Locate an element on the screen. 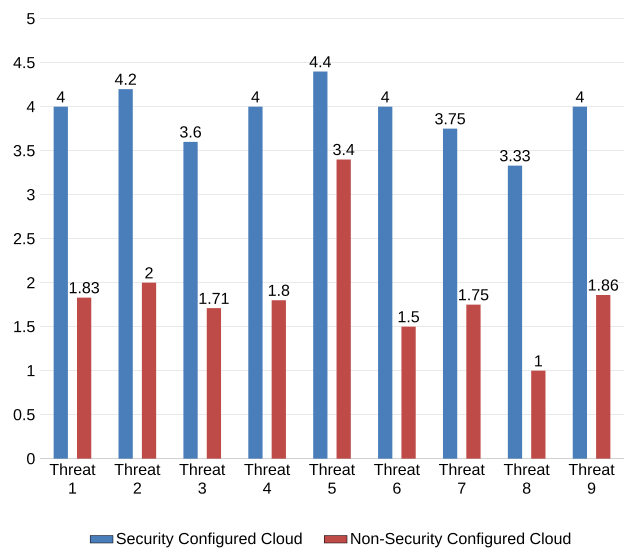 The width and height of the screenshot is (636, 560). legend-label: Non-Security Configured Cloud is located at coordinates (460, 540).